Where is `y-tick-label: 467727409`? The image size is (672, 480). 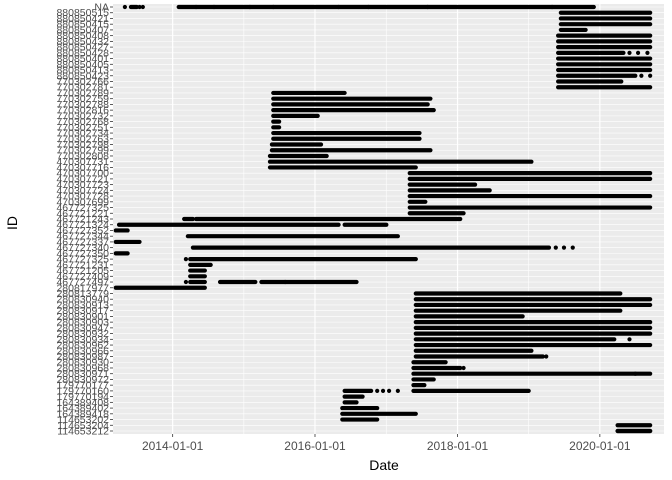
y-tick-label: 467727409 is located at coordinates (82, 277).